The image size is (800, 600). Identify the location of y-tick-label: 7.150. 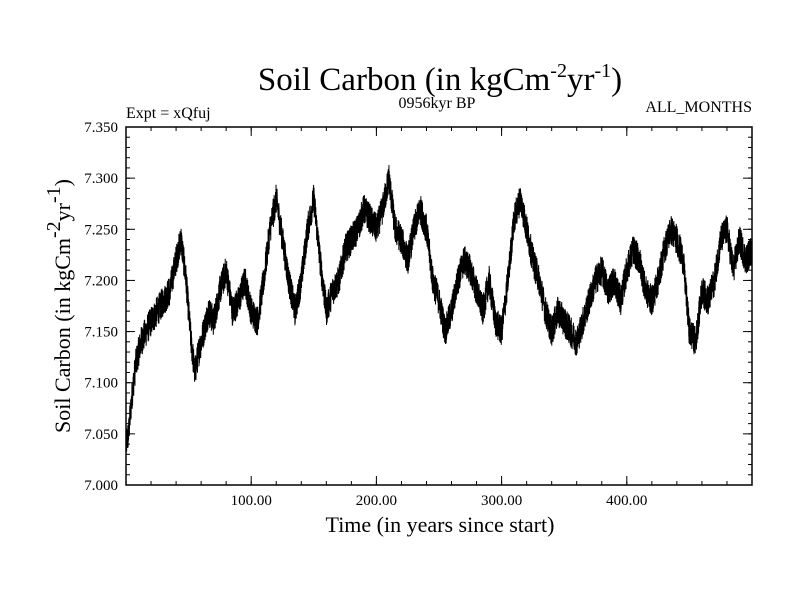
(101, 333).